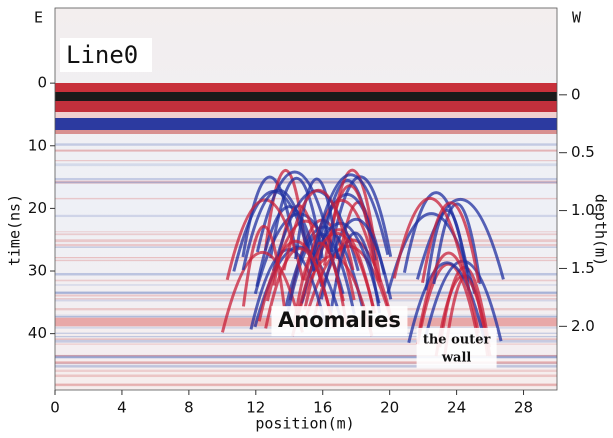 This screenshot has height=438, width=613. I want to click on y-tick-label: 30, so click(37, 271).